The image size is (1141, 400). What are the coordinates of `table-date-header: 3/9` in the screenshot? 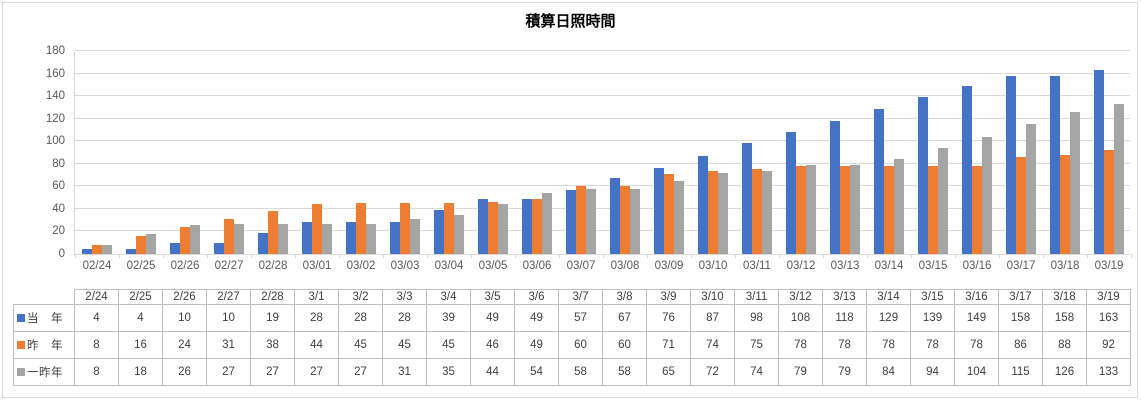 It's located at (668, 297).